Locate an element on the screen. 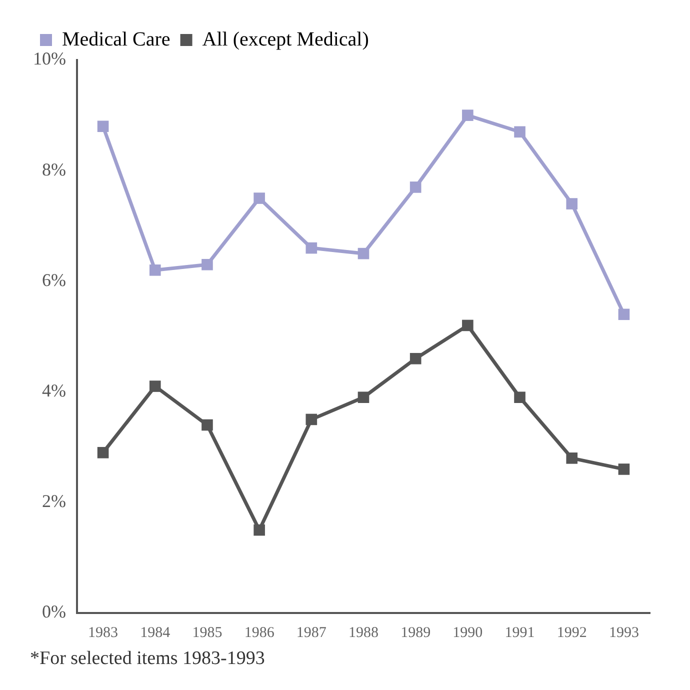 The width and height of the screenshot is (690, 690). x-tick-label: 1990 is located at coordinates (467, 632).